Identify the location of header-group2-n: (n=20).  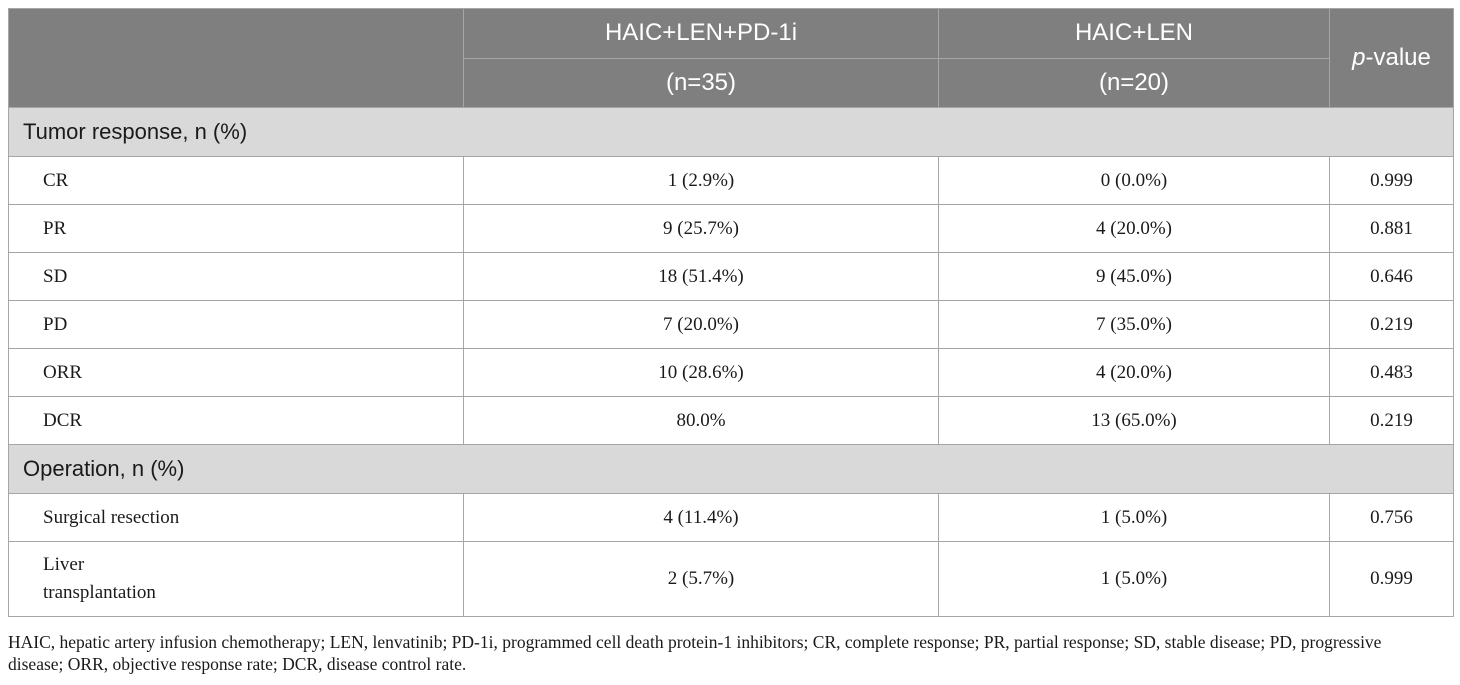
(1134, 82).